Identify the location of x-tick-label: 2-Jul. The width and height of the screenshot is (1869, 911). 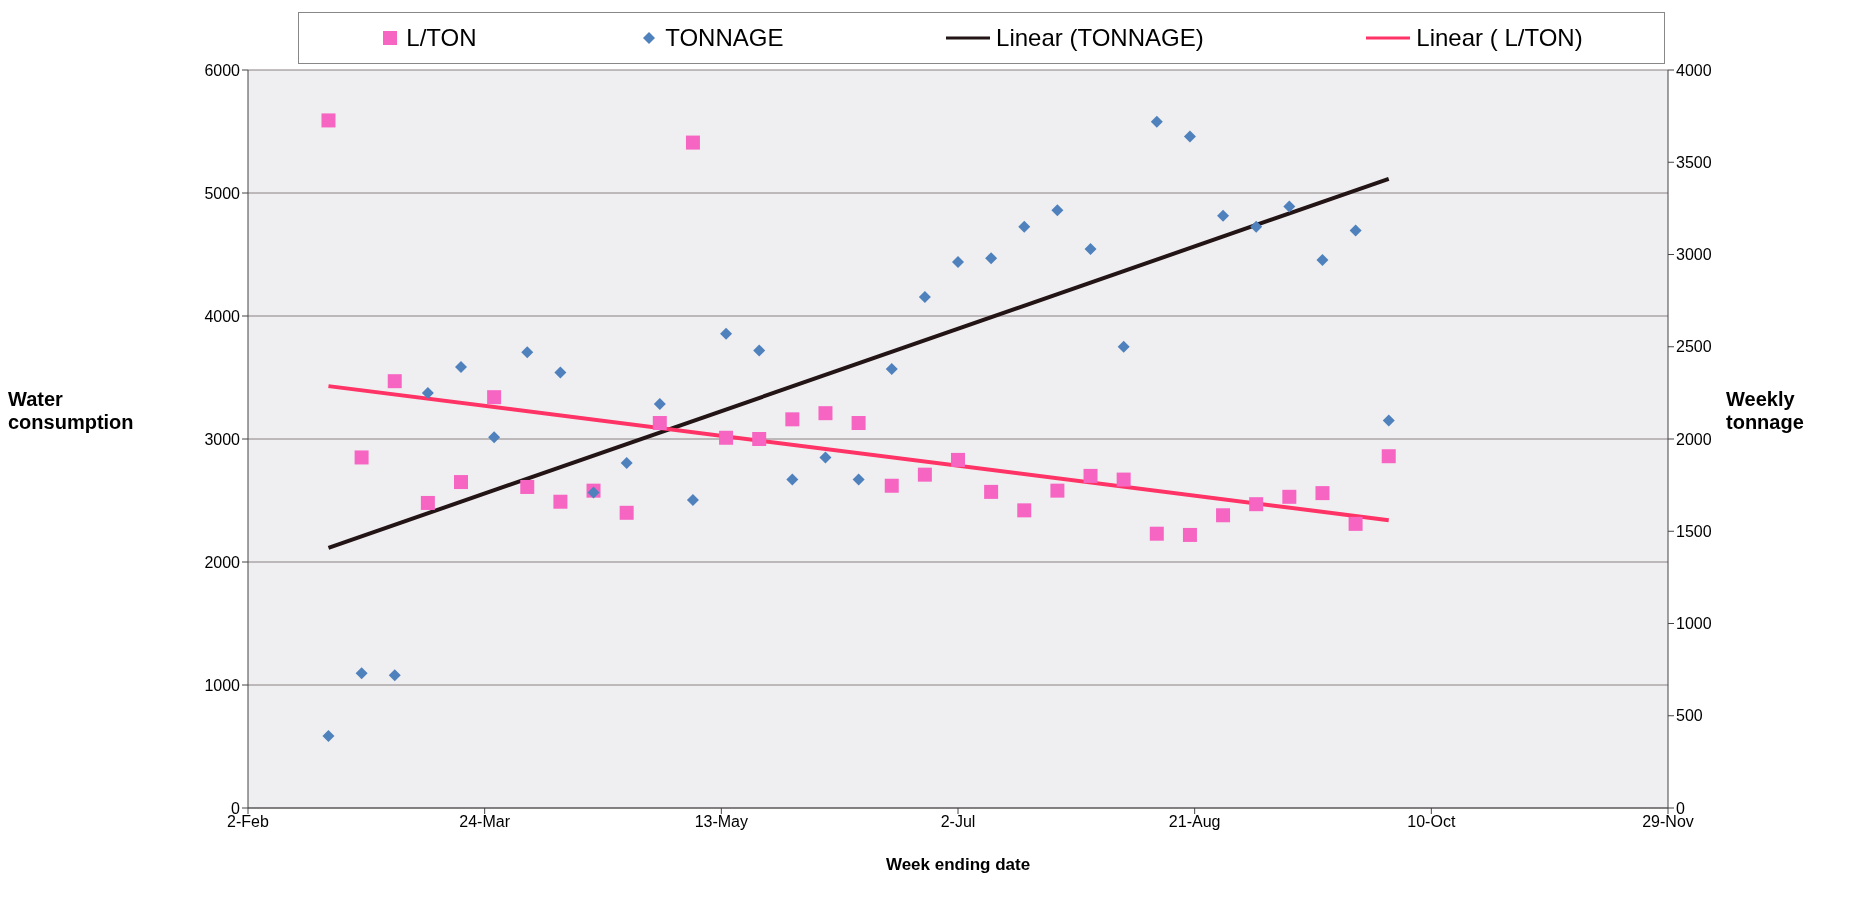
(958, 822).